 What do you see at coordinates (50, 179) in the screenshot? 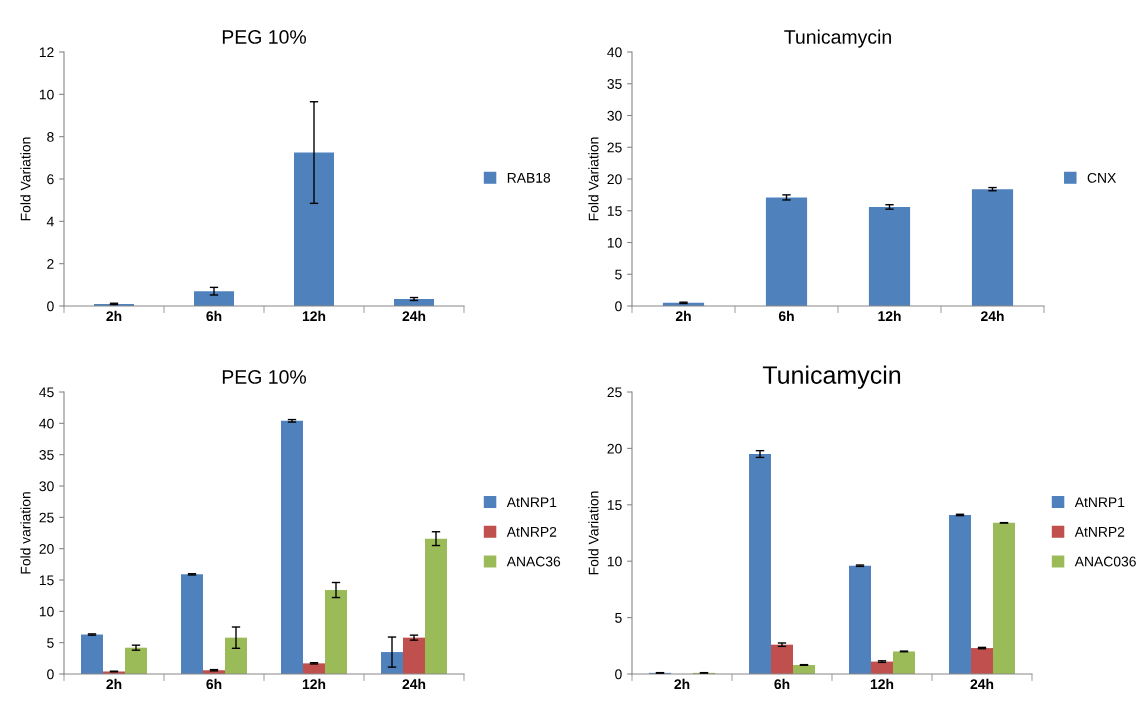
I see `y-tick-label: 6` at bounding box center [50, 179].